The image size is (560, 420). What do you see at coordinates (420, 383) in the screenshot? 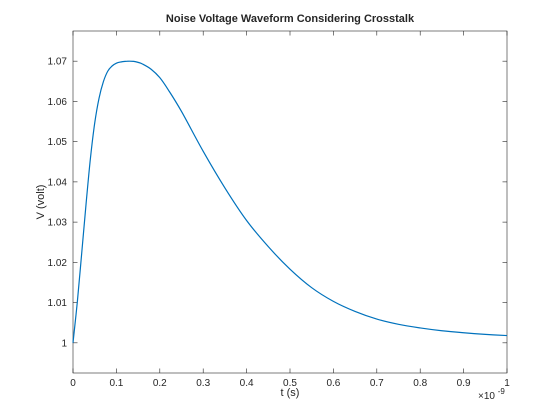
I see `x-tick-label: 0.8` at bounding box center [420, 383].